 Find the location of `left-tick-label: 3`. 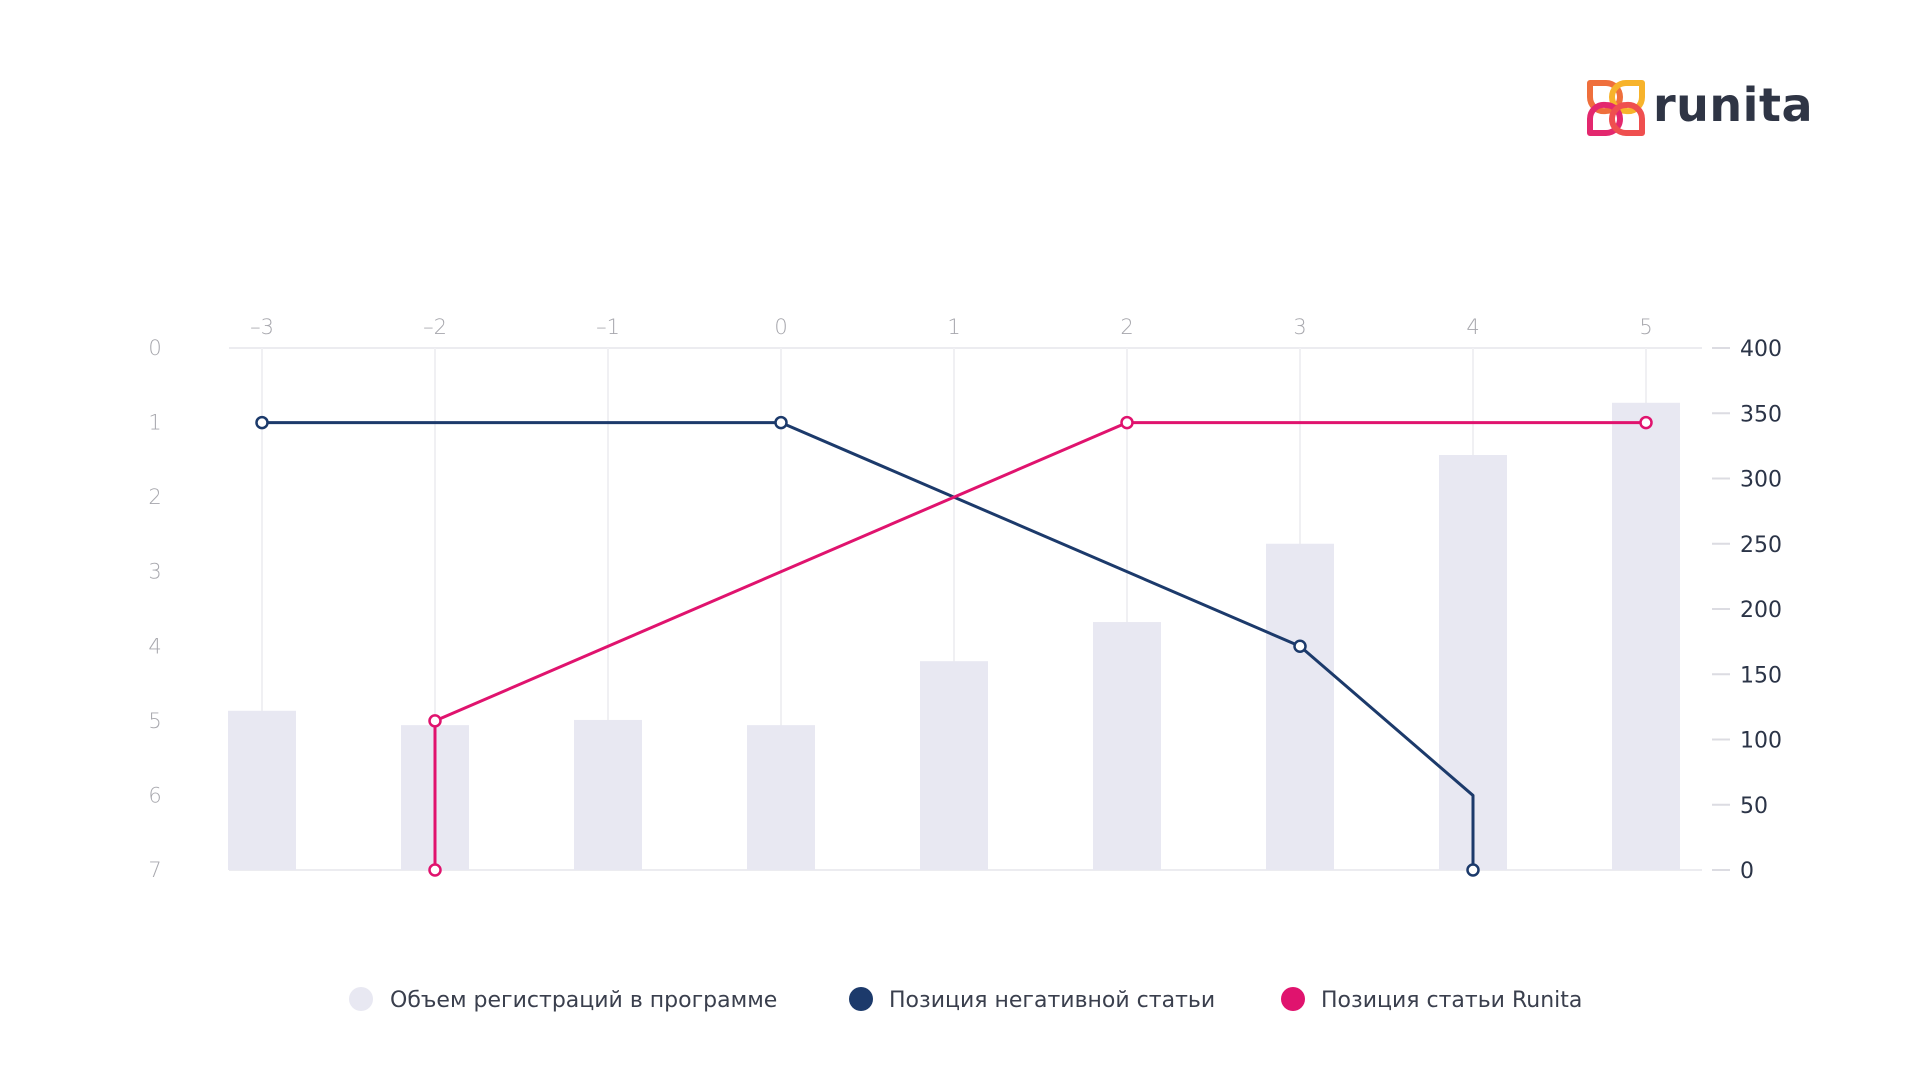

left-tick-label: 3 is located at coordinates (154, 572).